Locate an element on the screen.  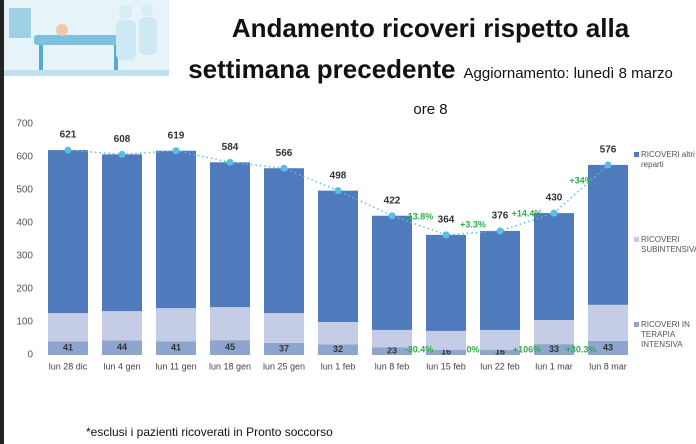
total-label: 498 is located at coordinates (338, 175).